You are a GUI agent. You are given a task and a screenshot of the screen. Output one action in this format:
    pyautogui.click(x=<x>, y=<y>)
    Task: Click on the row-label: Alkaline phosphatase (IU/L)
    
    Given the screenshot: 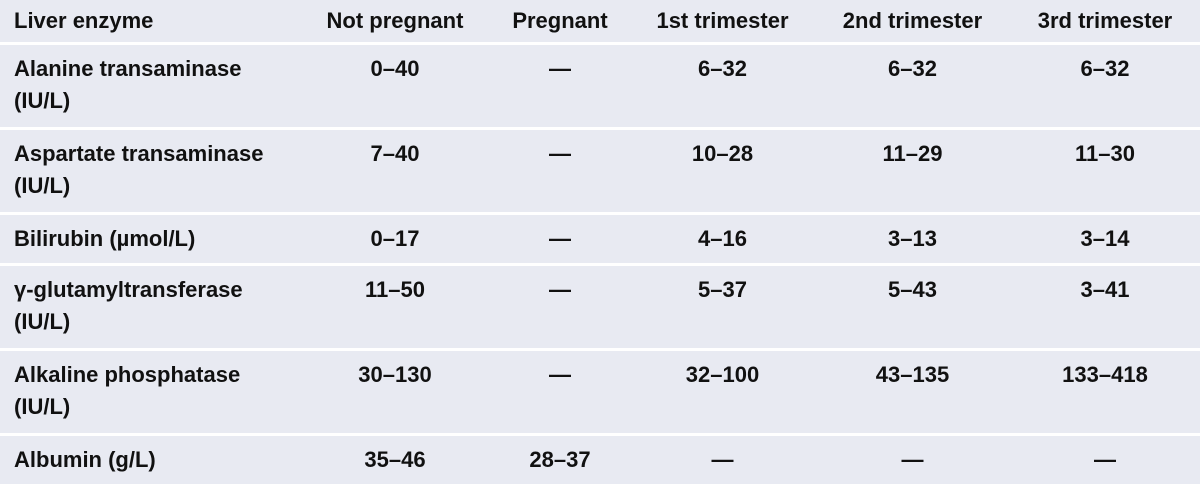 What is the action you would take?
    pyautogui.click(x=150, y=392)
    